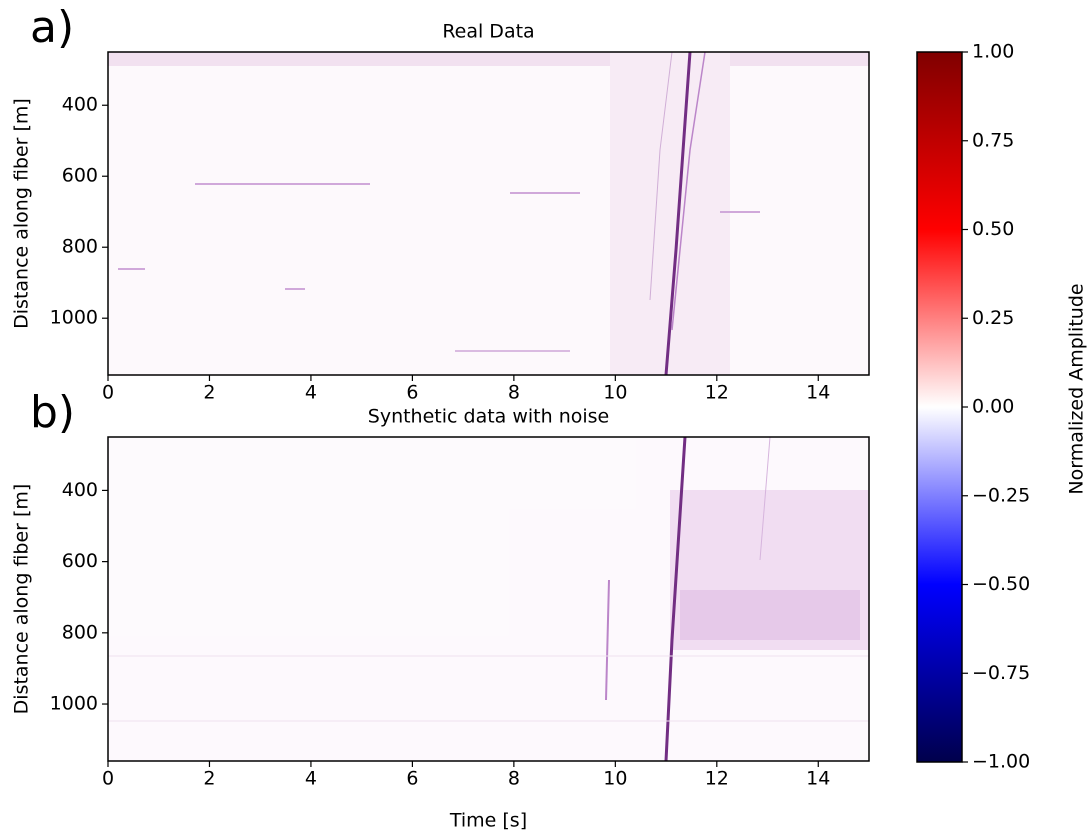 Image resolution: width=1089 pixels, height=839 pixels. What do you see at coordinates (1001, 495) in the screenshot?
I see `colorbar-tick-label: −0.25` at bounding box center [1001, 495].